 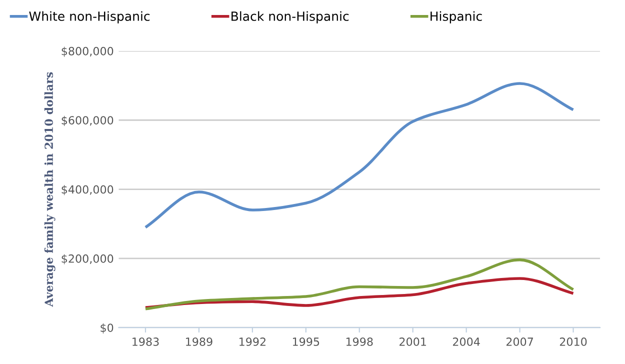 What do you see at coordinates (290, 17) in the screenshot?
I see `legend-label: Black non-Hispanic` at bounding box center [290, 17].